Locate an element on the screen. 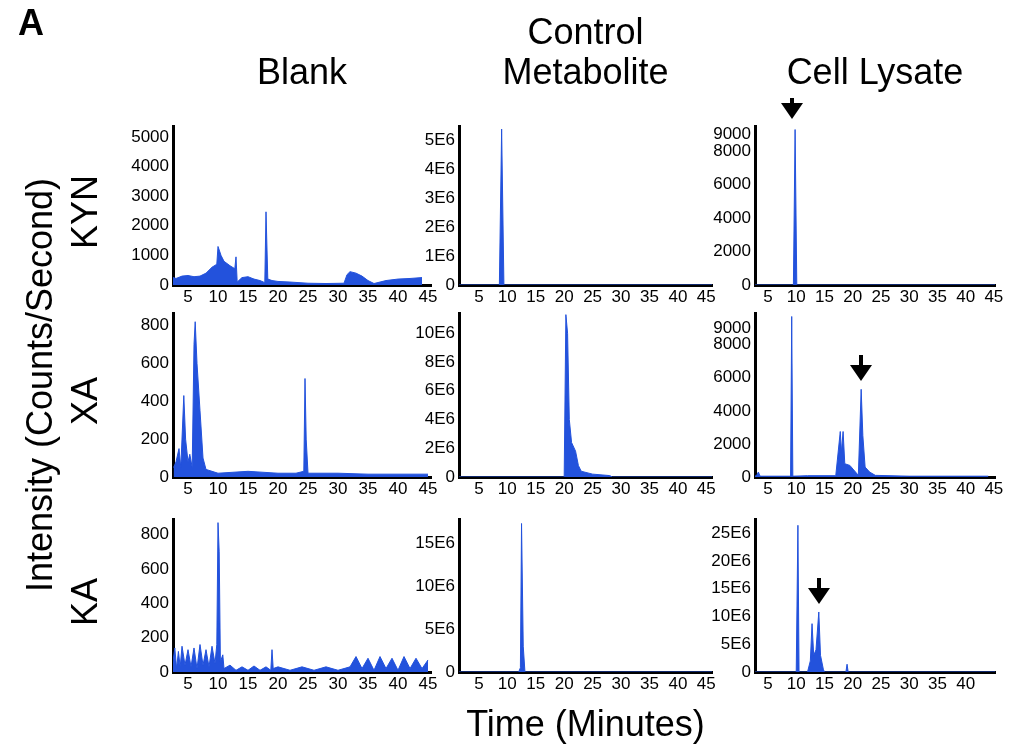 Image resolution: width=1017 pixels, height=751 pixels. y-tick-label: 4E6 is located at coordinates (439, 169).